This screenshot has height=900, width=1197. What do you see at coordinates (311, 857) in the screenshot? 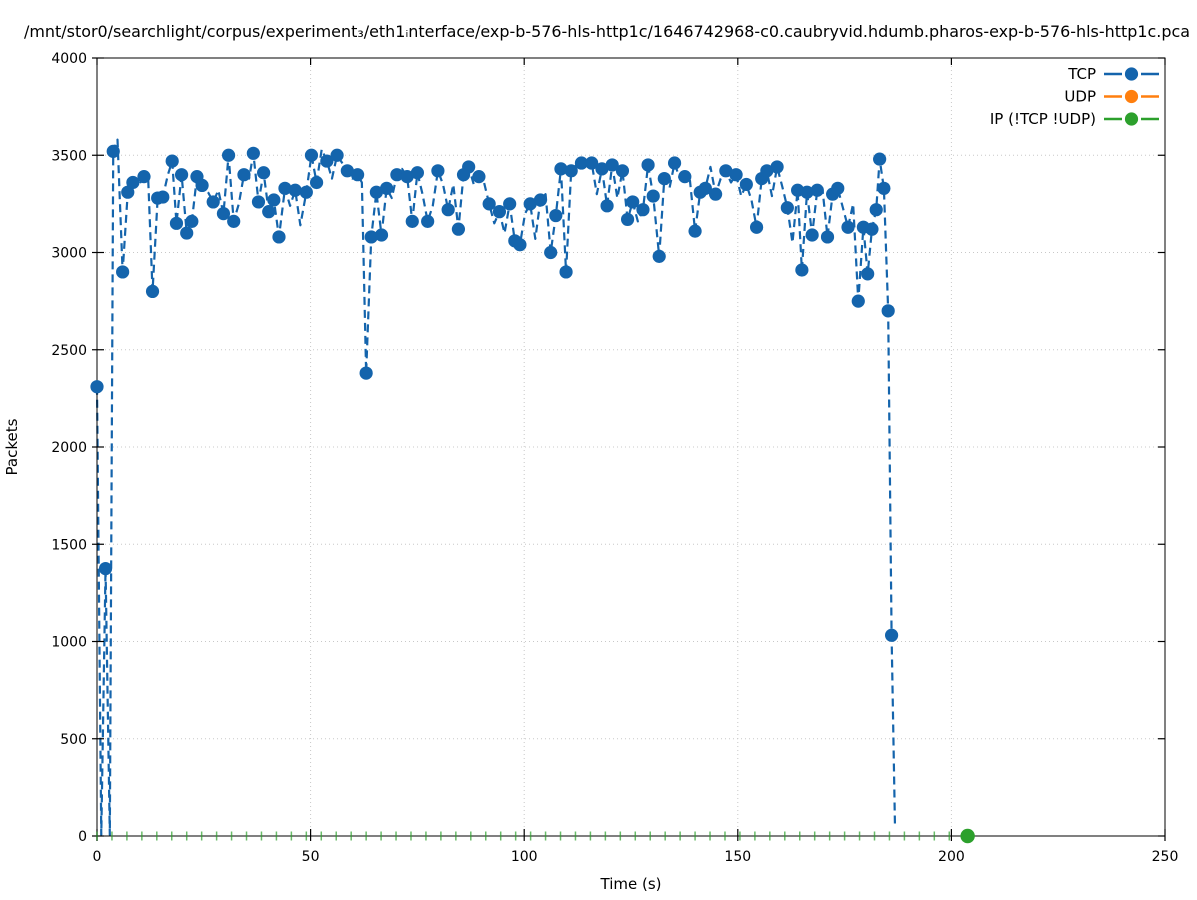
I see `x-tick-label: 50` at bounding box center [311, 857].